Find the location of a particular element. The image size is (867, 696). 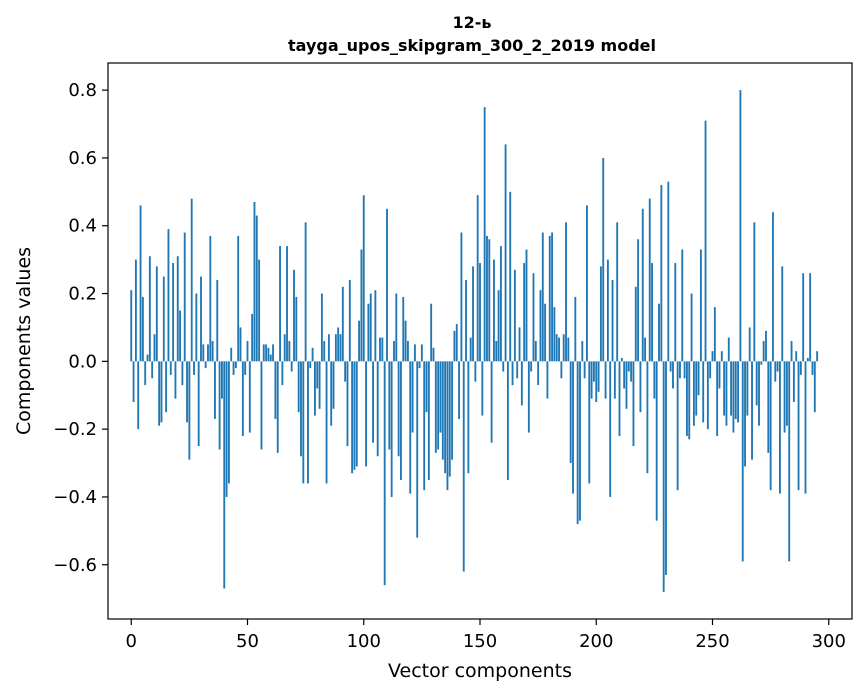

x-tick-label: 300 is located at coordinates (829, 641).